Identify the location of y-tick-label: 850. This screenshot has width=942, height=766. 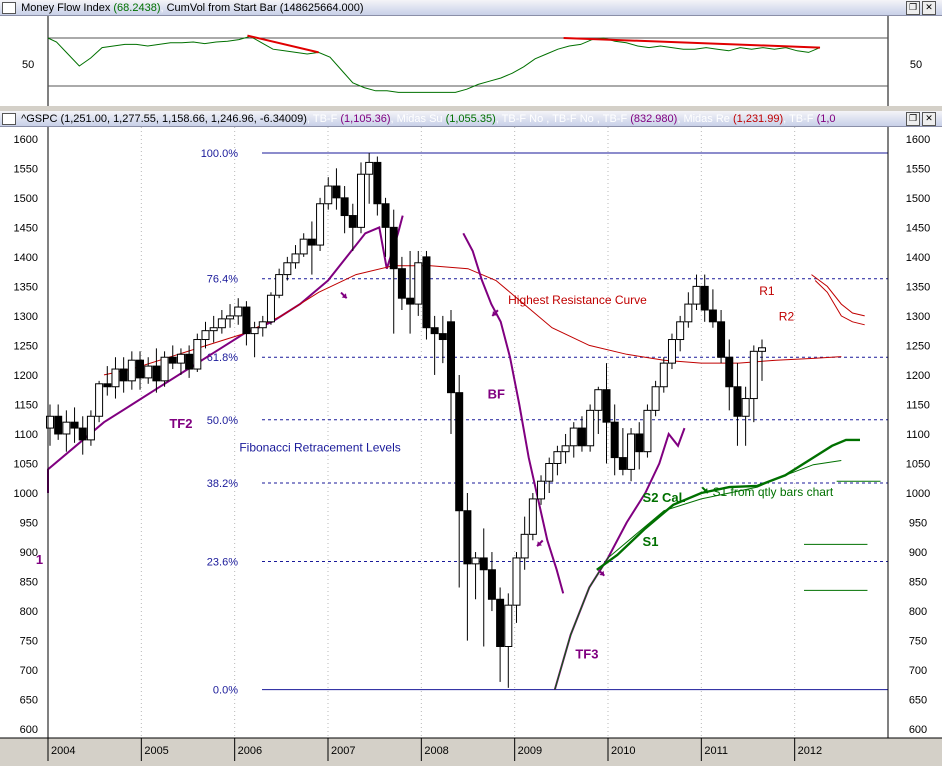
(29, 583).